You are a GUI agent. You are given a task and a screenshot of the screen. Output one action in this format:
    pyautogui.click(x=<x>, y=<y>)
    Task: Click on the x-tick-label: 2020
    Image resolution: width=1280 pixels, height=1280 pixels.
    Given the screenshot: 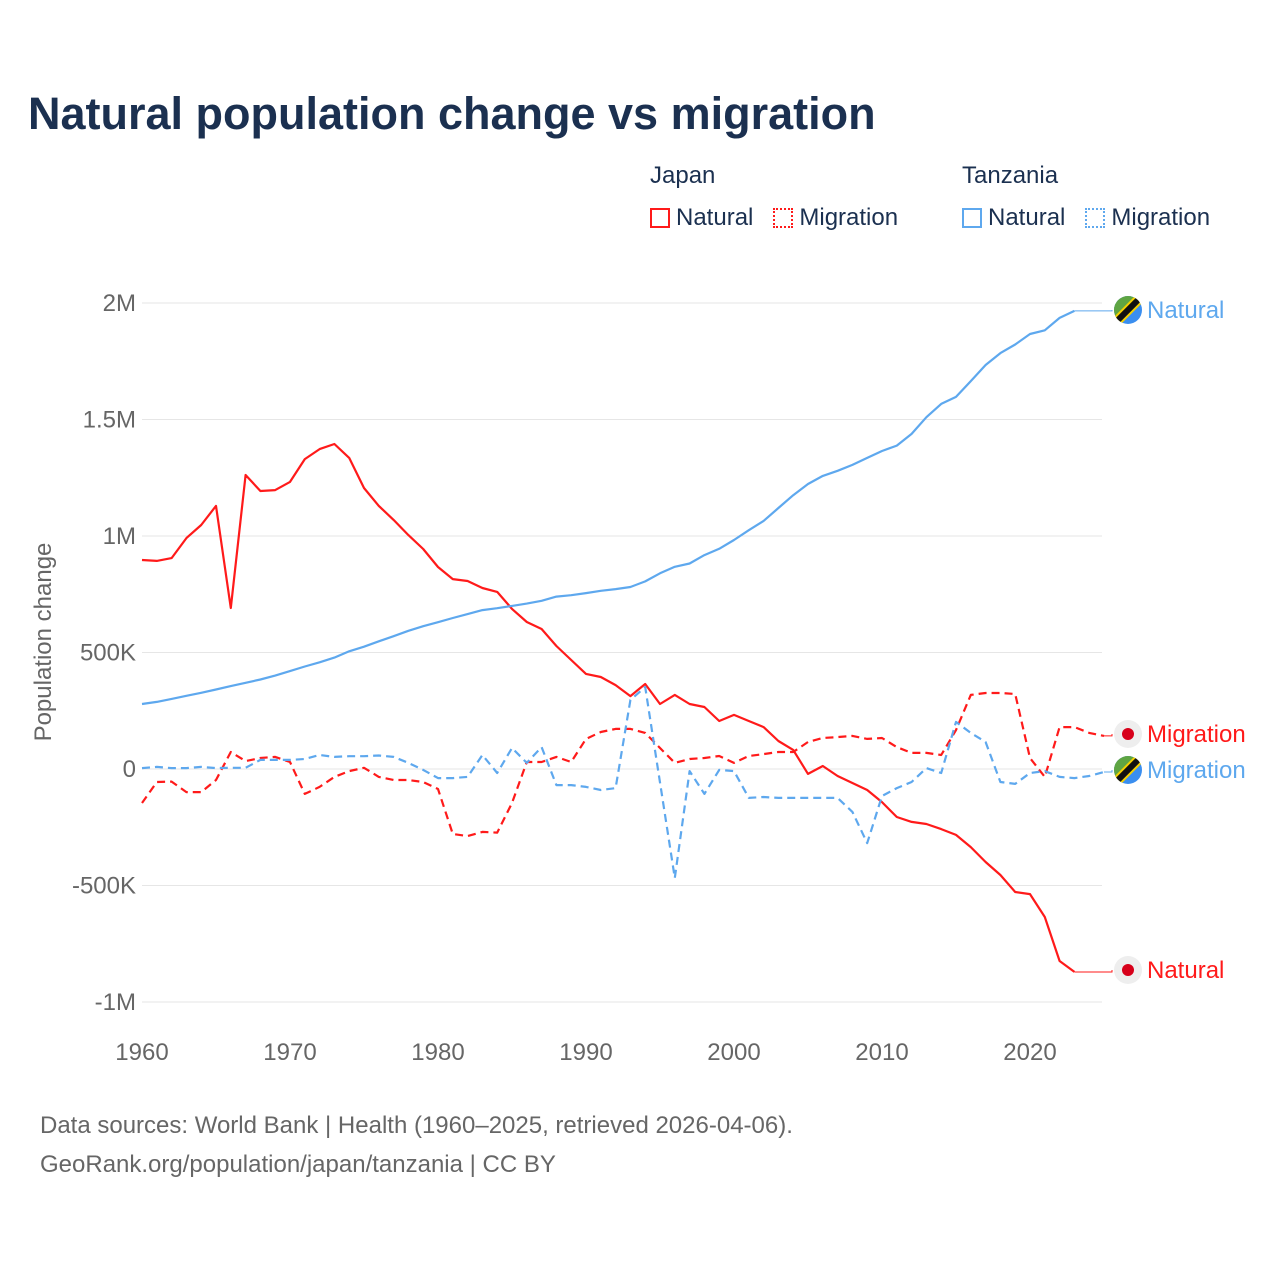 What is the action you would take?
    pyautogui.click(x=1029, y=1052)
    